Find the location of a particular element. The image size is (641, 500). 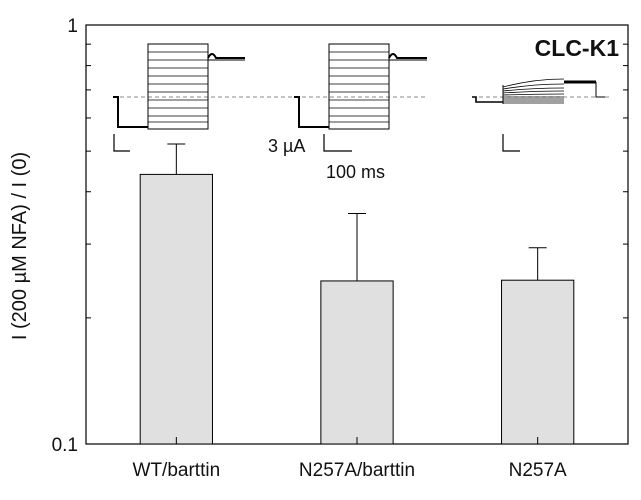

category-label-N257A: N257A is located at coordinates (538, 470).